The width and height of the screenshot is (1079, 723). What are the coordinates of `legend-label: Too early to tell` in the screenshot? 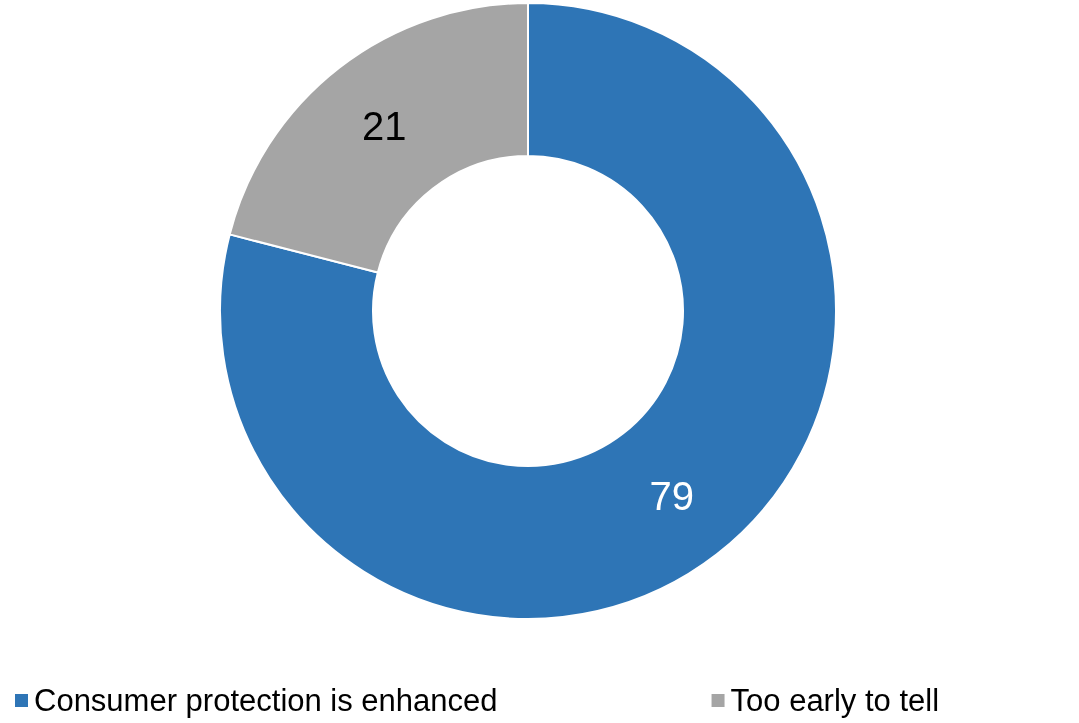 It's located at (835, 700).